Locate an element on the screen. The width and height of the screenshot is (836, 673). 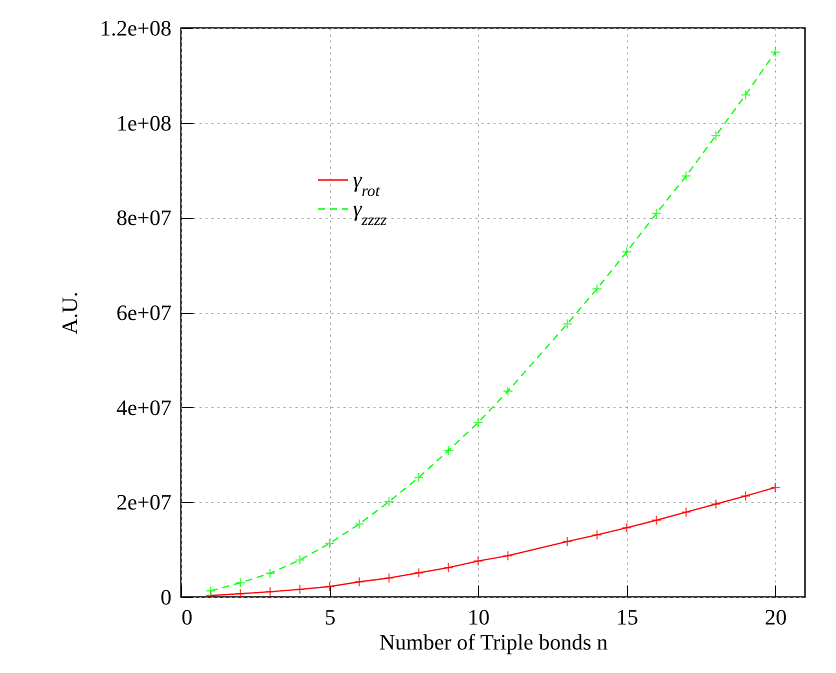
y-tick-label: 0 is located at coordinates (166, 597).